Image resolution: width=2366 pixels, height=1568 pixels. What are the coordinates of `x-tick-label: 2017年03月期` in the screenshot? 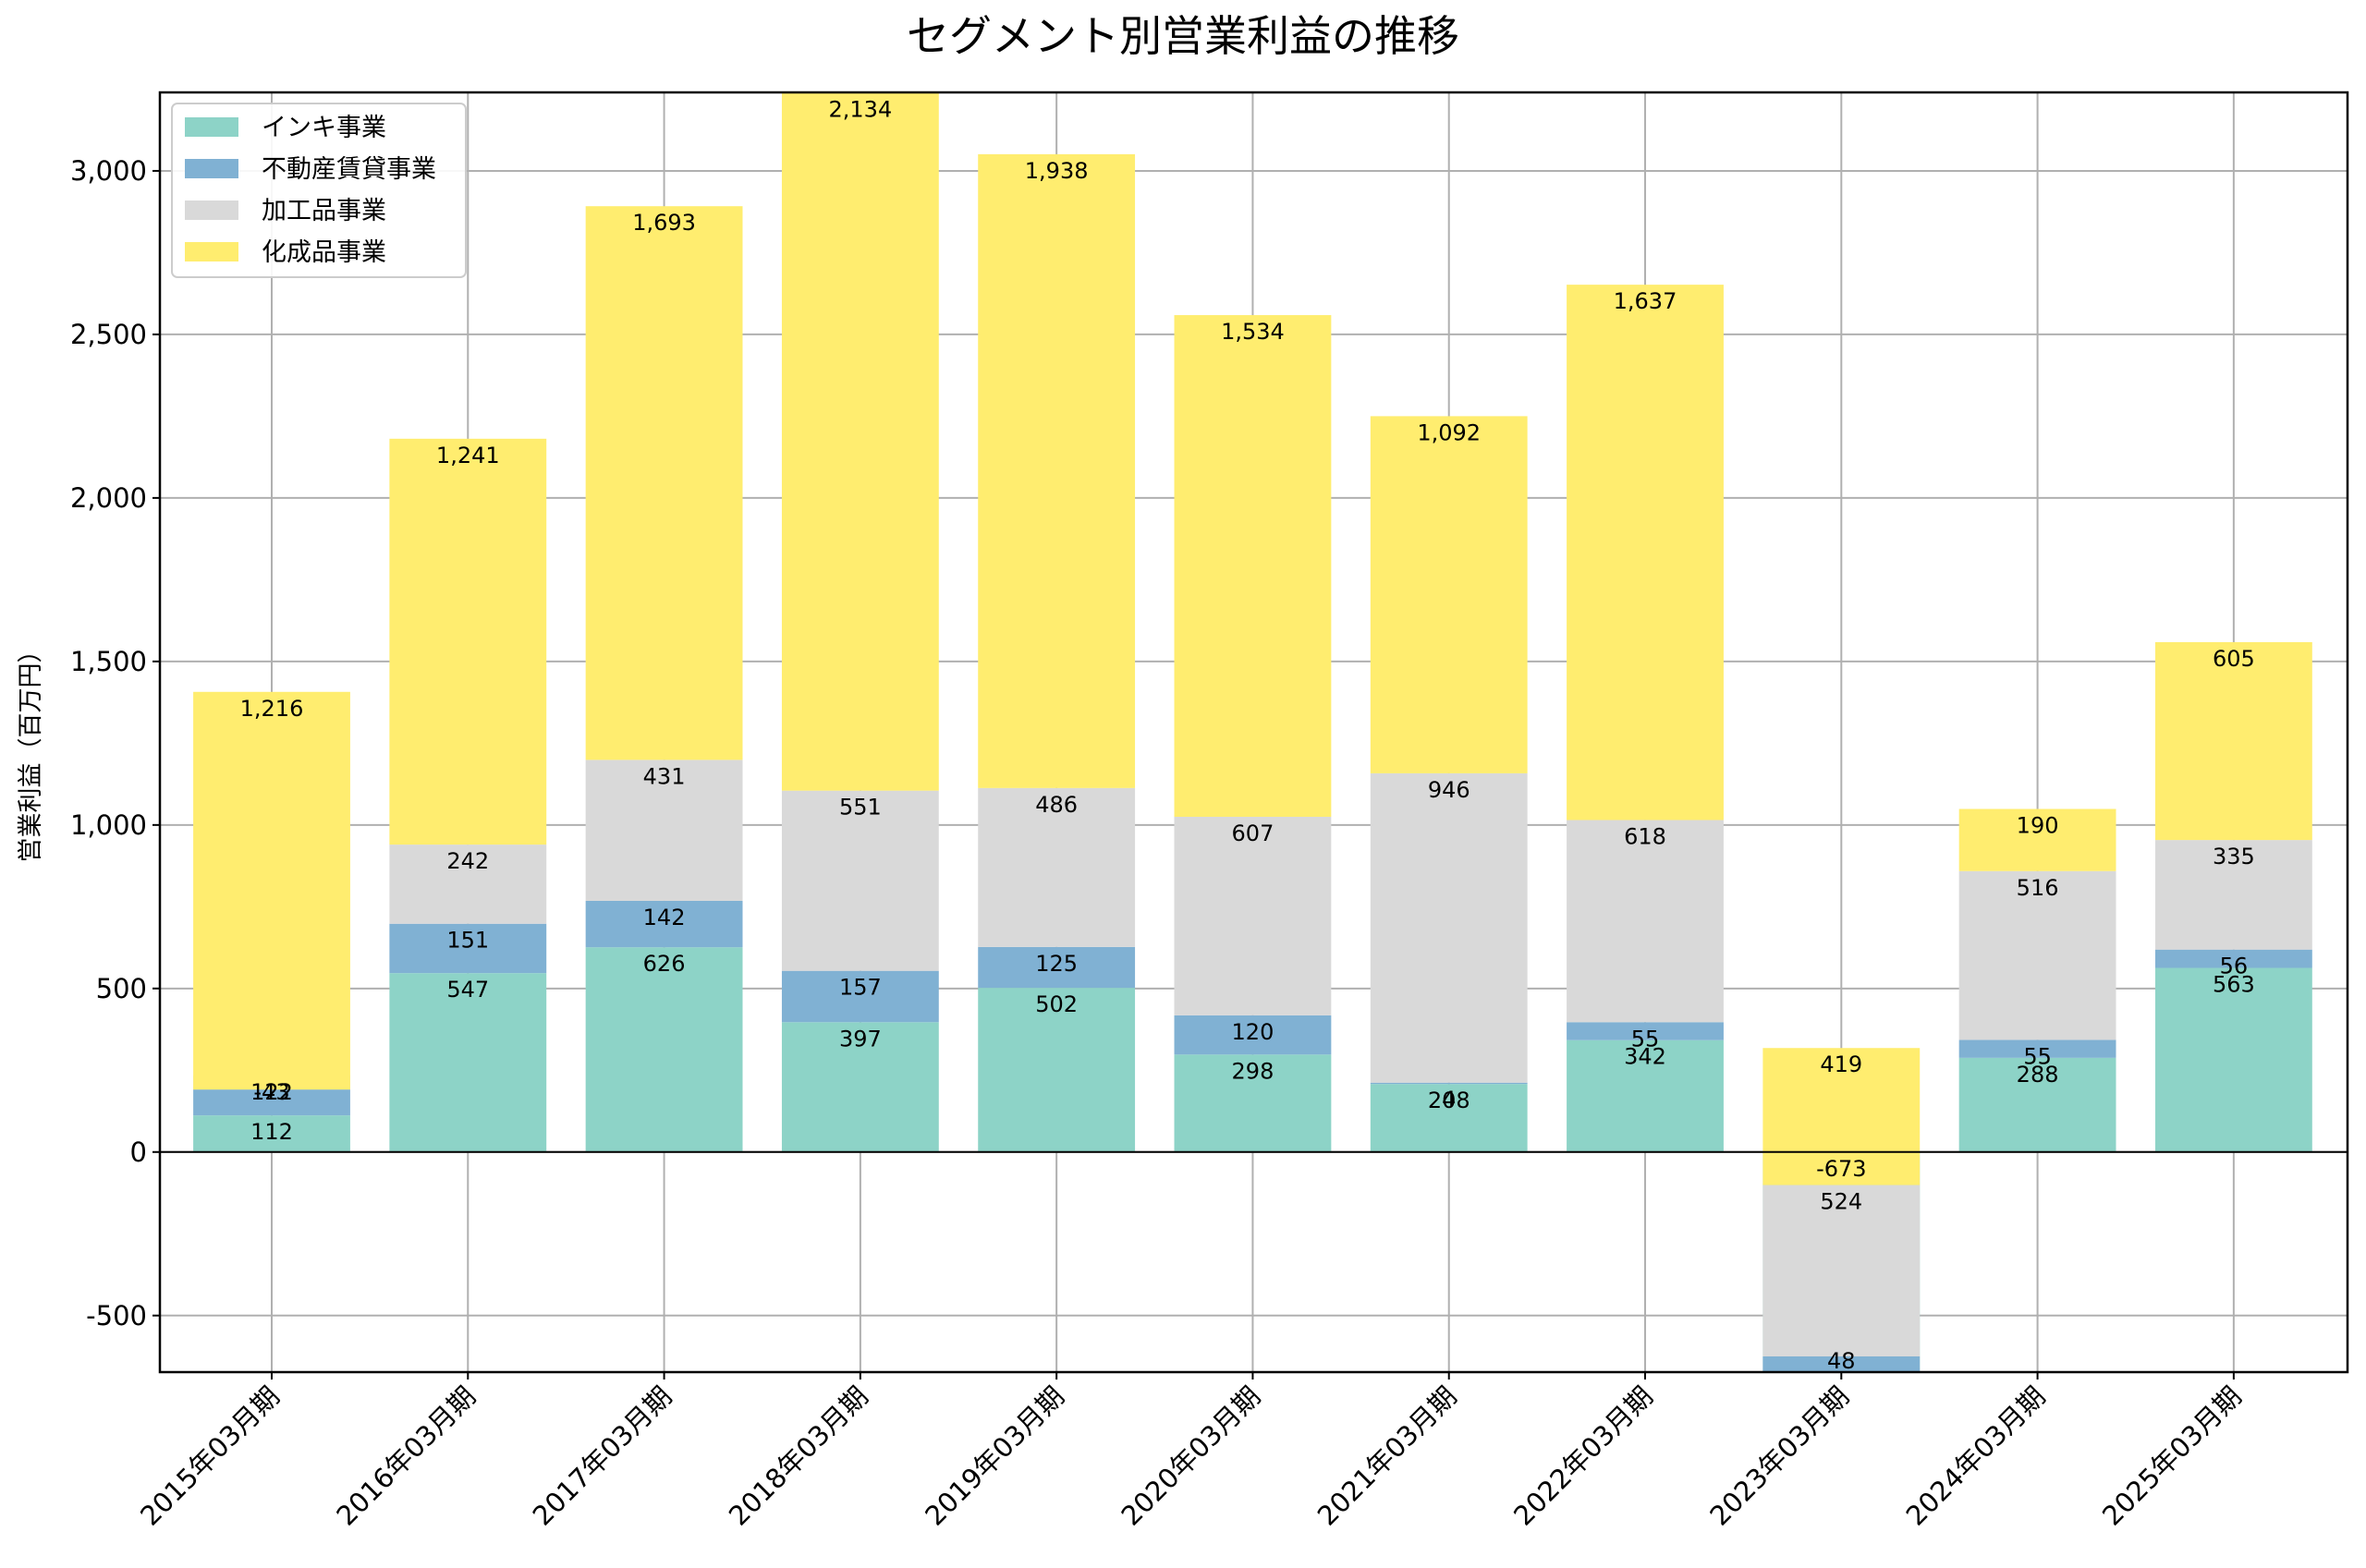 It's located at (602, 1456).